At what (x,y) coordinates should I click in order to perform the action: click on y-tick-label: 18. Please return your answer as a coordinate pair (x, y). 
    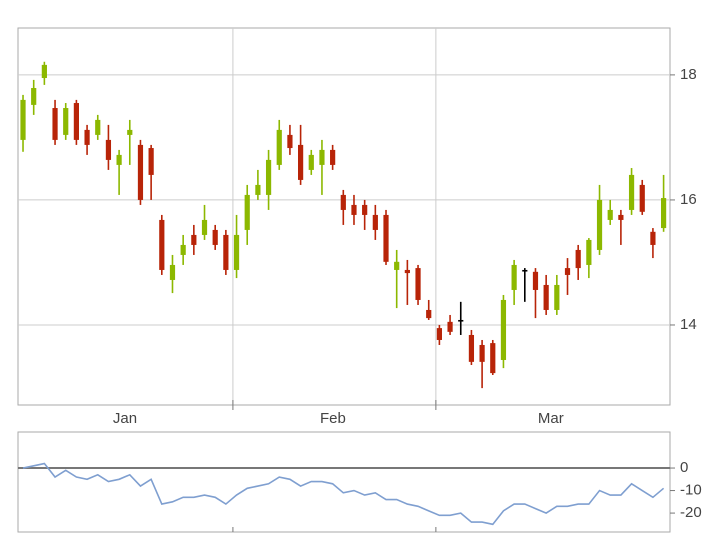
    Looking at the image, I should click on (688, 74).